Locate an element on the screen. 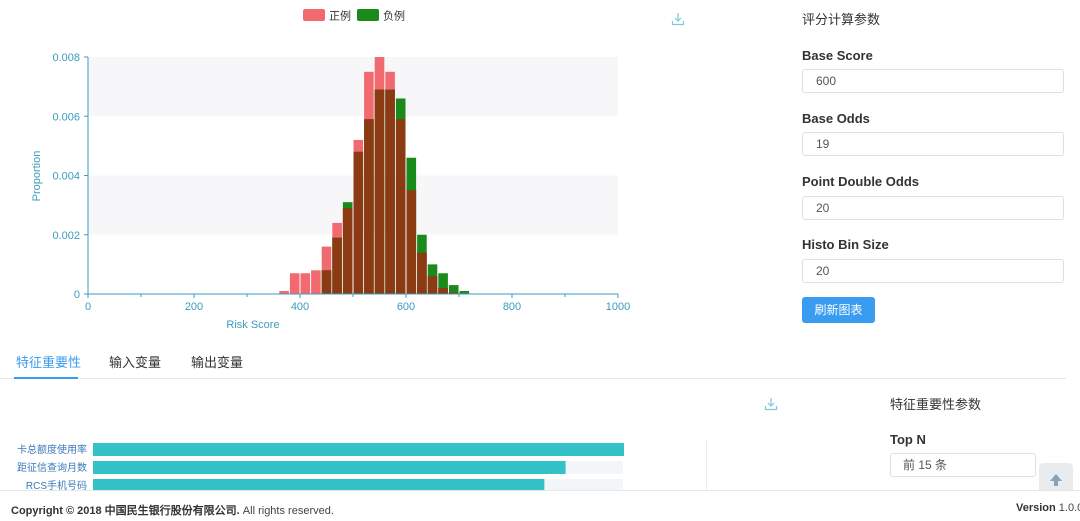 This screenshot has height=521, width=1080. arrow-up-icon is located at coordinates (1056, 480).